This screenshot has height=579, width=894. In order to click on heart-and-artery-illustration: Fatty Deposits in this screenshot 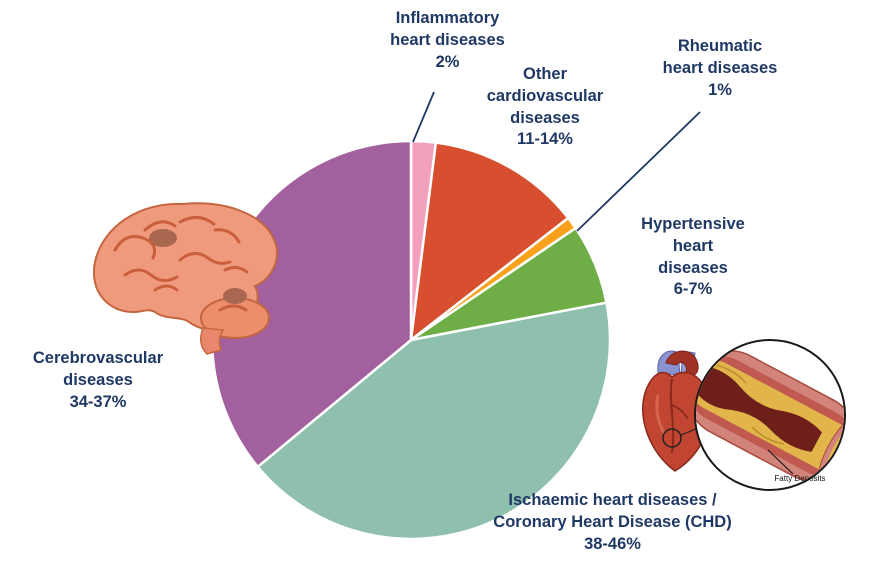, I will do `click(744, 415)`.